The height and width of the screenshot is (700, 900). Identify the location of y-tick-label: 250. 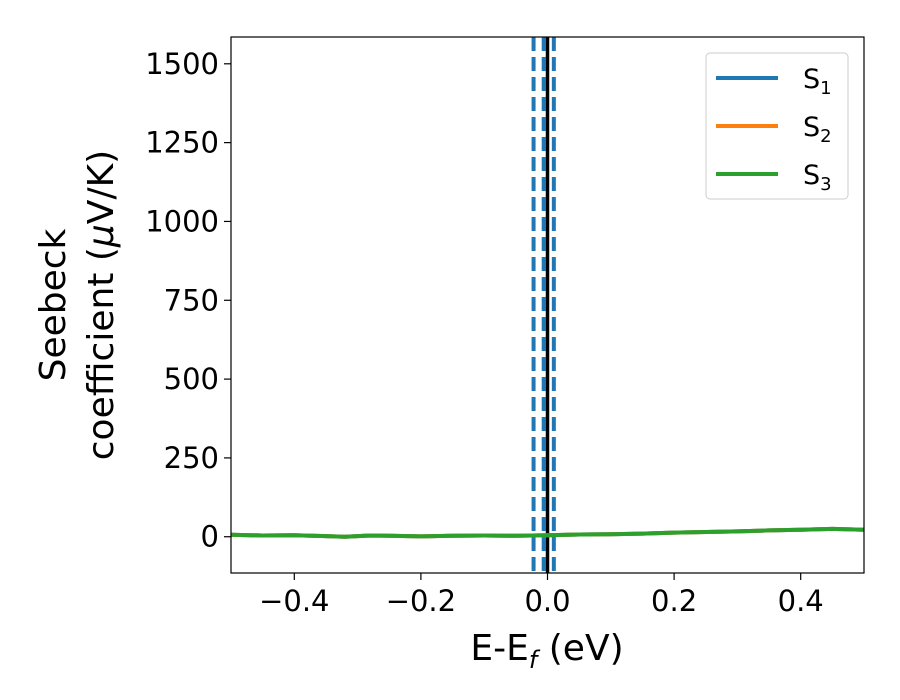
(191, 458).